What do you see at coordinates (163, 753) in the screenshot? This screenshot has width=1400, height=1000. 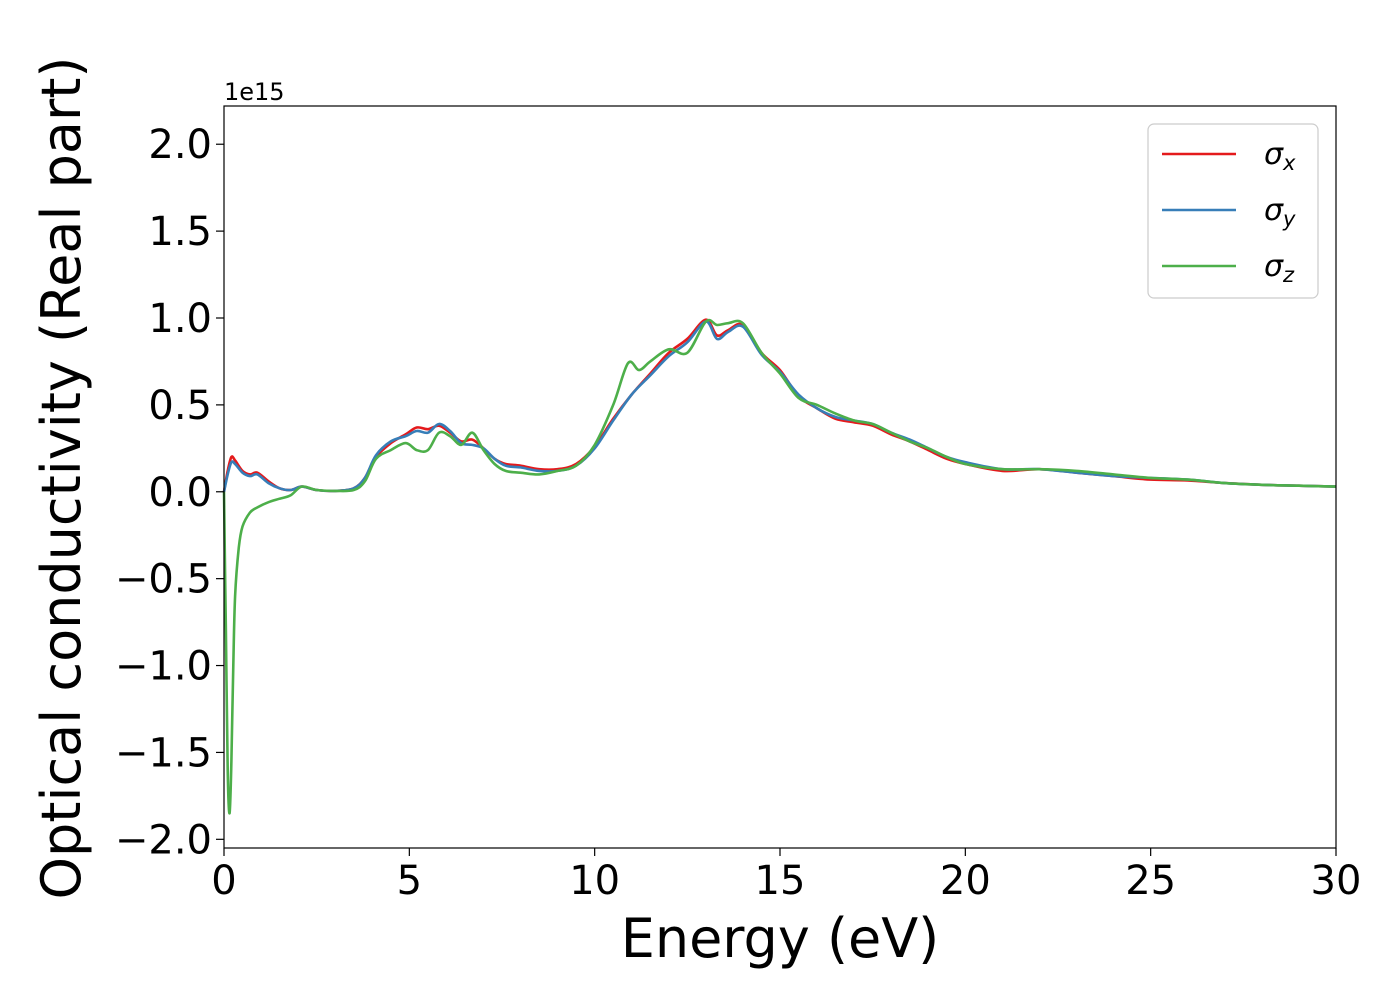 I see `y-tick-label: −1.5` at bounding box center [163, 753].